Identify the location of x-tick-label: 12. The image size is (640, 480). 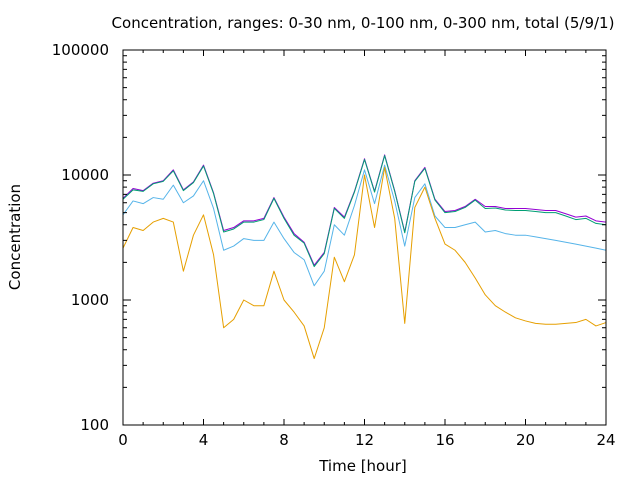
(364, 440).